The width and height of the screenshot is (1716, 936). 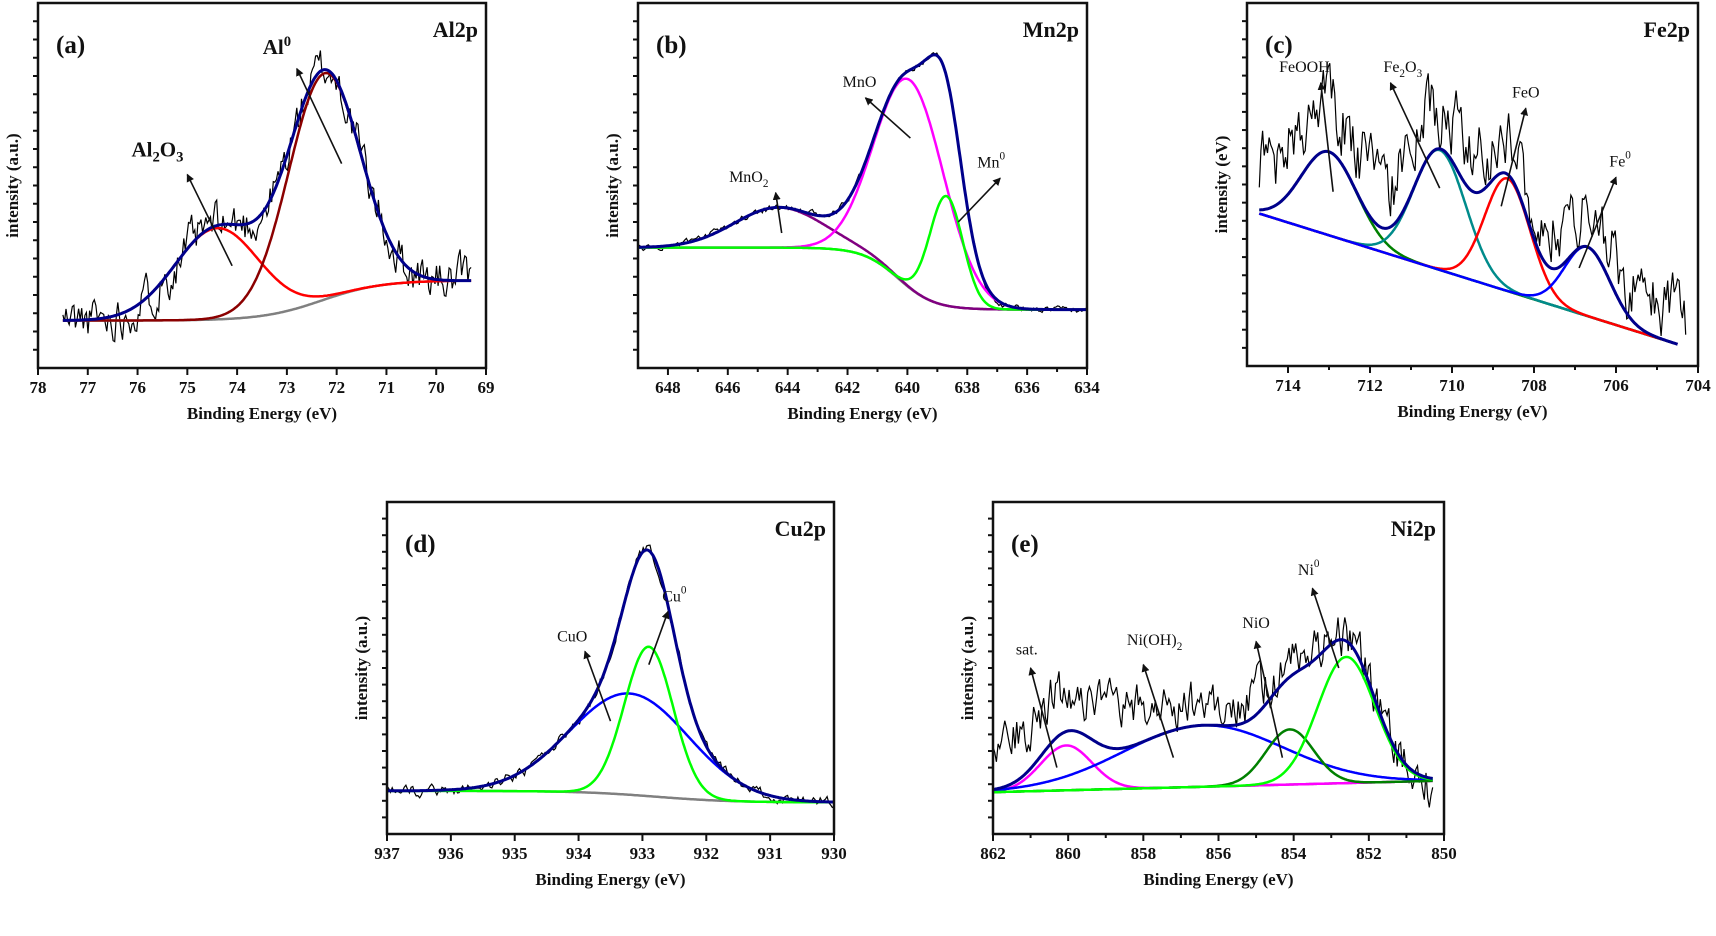 I want to click on x-tick-label: 644, so click(x=788, y=387).